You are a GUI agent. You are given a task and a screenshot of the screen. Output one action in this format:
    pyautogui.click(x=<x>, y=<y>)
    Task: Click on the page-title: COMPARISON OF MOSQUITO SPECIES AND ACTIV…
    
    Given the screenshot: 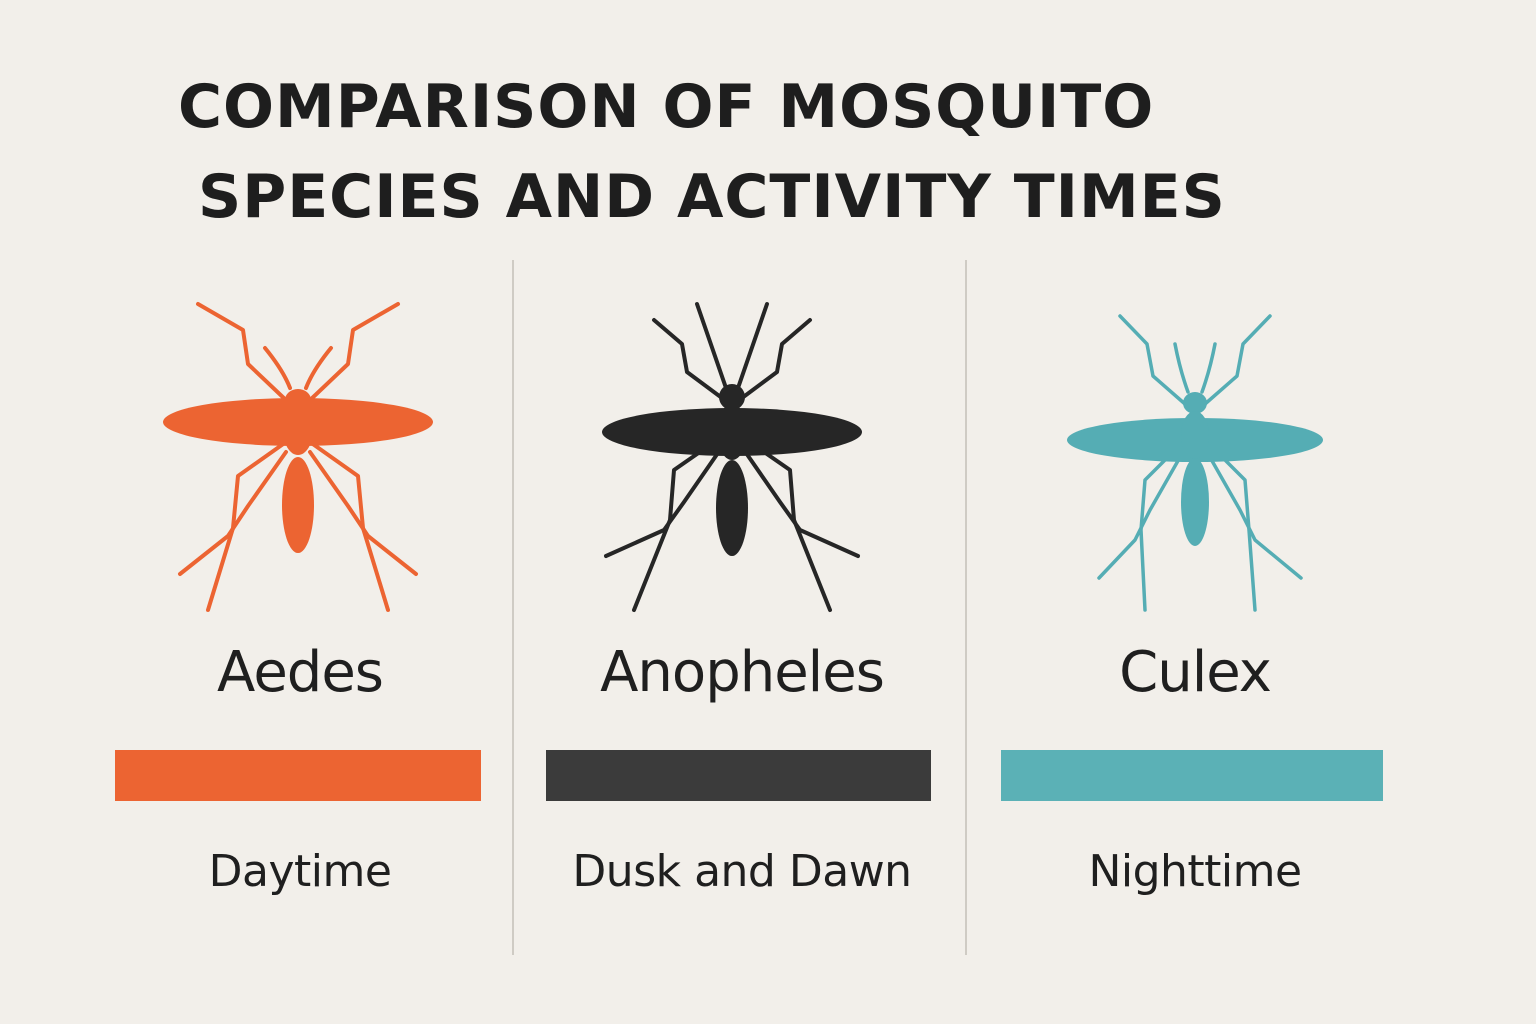 What is the action you would take?
    pyautogui.click(x=768, y=152)
    